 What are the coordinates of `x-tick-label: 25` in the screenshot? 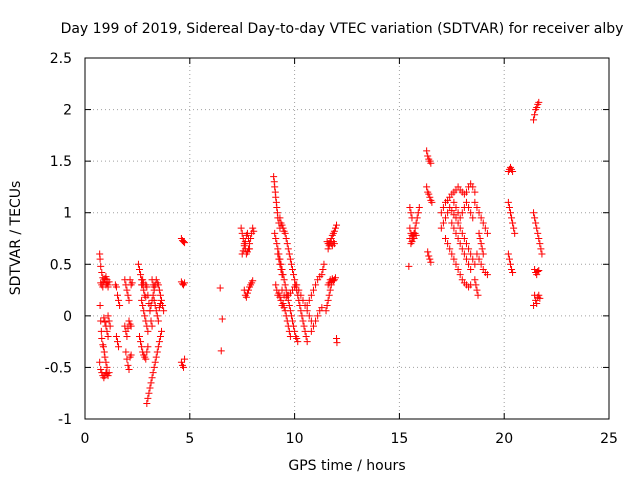 It's located at (609, 439).